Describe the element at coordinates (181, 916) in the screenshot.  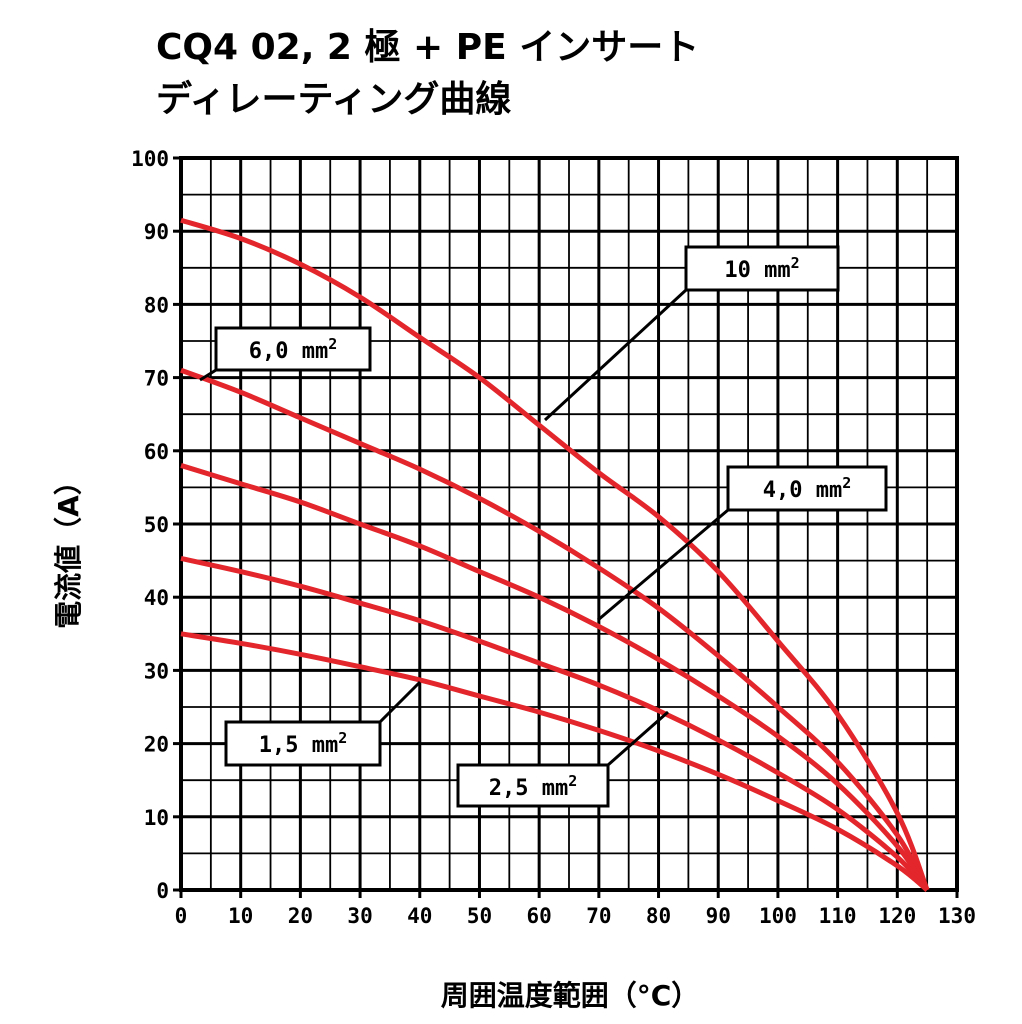
I see `x-tick-label: 0` at that location.